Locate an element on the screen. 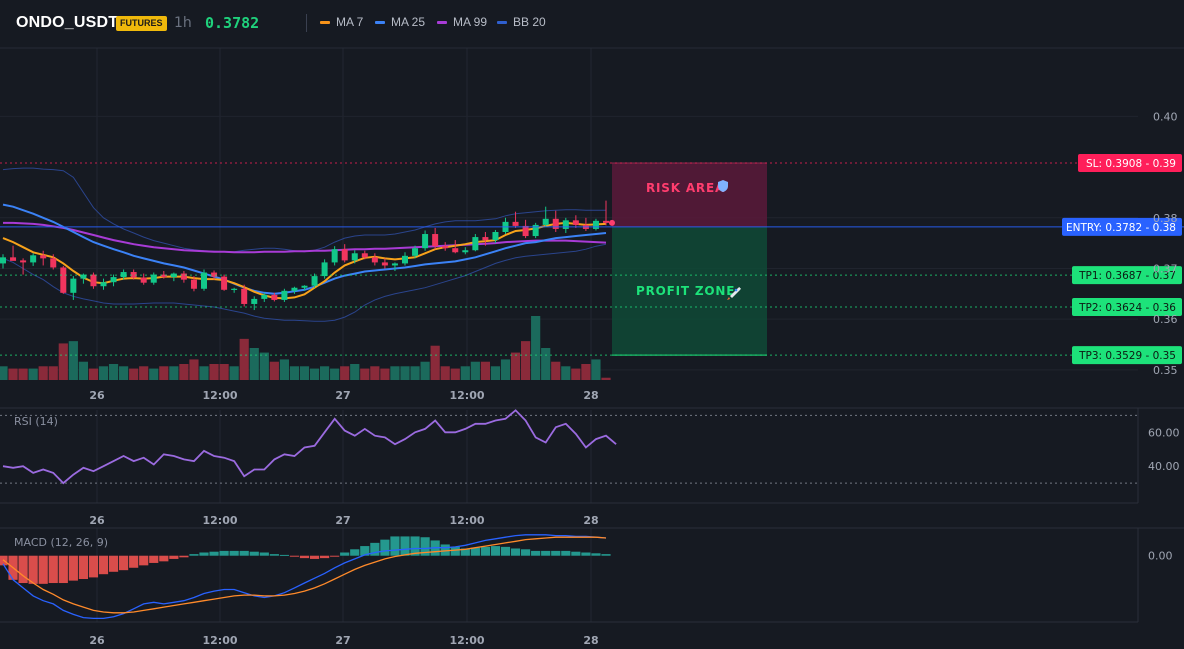 This screenshot has width=1184, height=649. price-axis-tick: 0.40 is located at coordinates (1165, 116).